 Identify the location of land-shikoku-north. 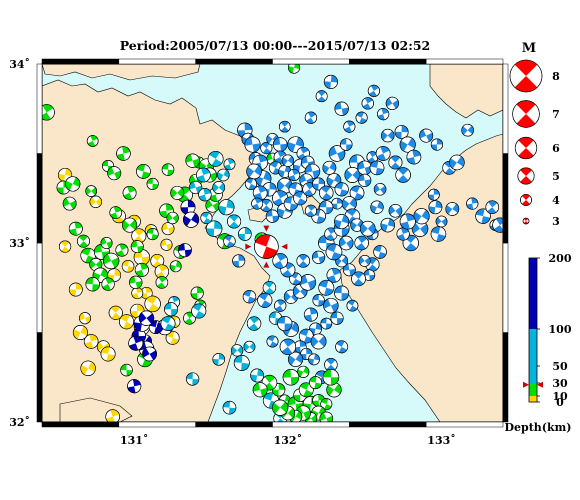
(466, 91).